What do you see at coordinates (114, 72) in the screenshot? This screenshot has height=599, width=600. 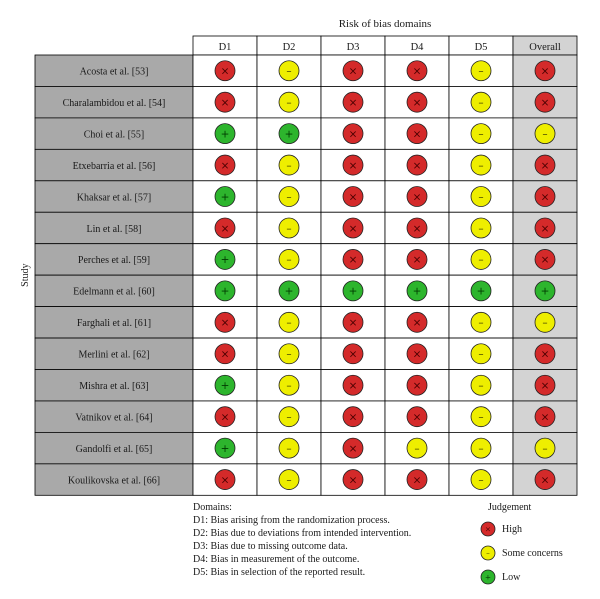 I see `study-name: Acosta et al. [53]` at bounding box center [114, 72].